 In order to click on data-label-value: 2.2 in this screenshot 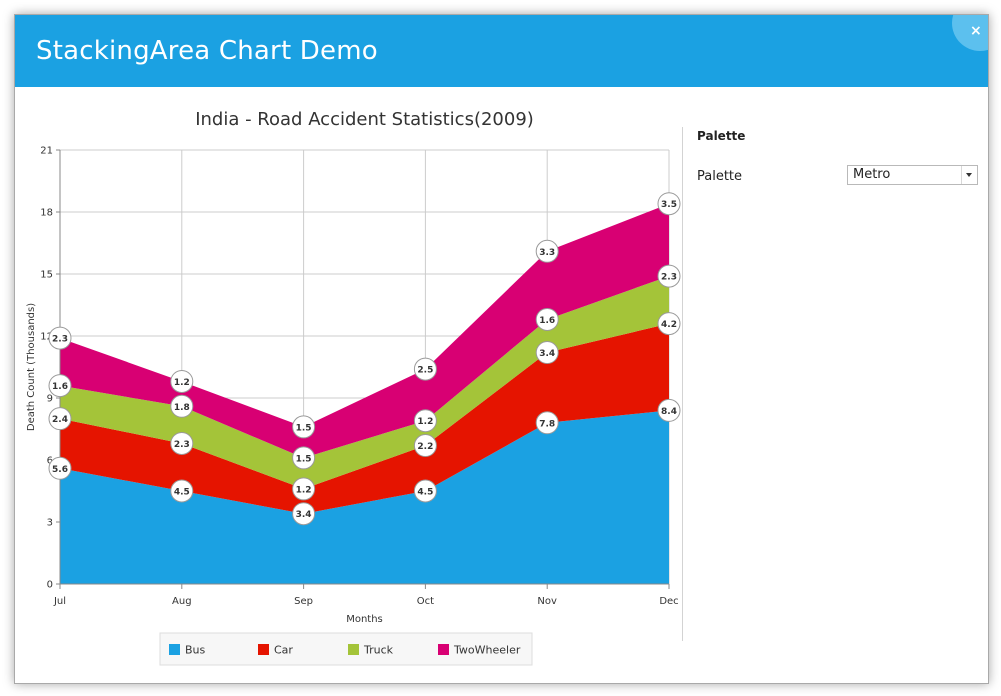, I will do `click(425, 447)`.